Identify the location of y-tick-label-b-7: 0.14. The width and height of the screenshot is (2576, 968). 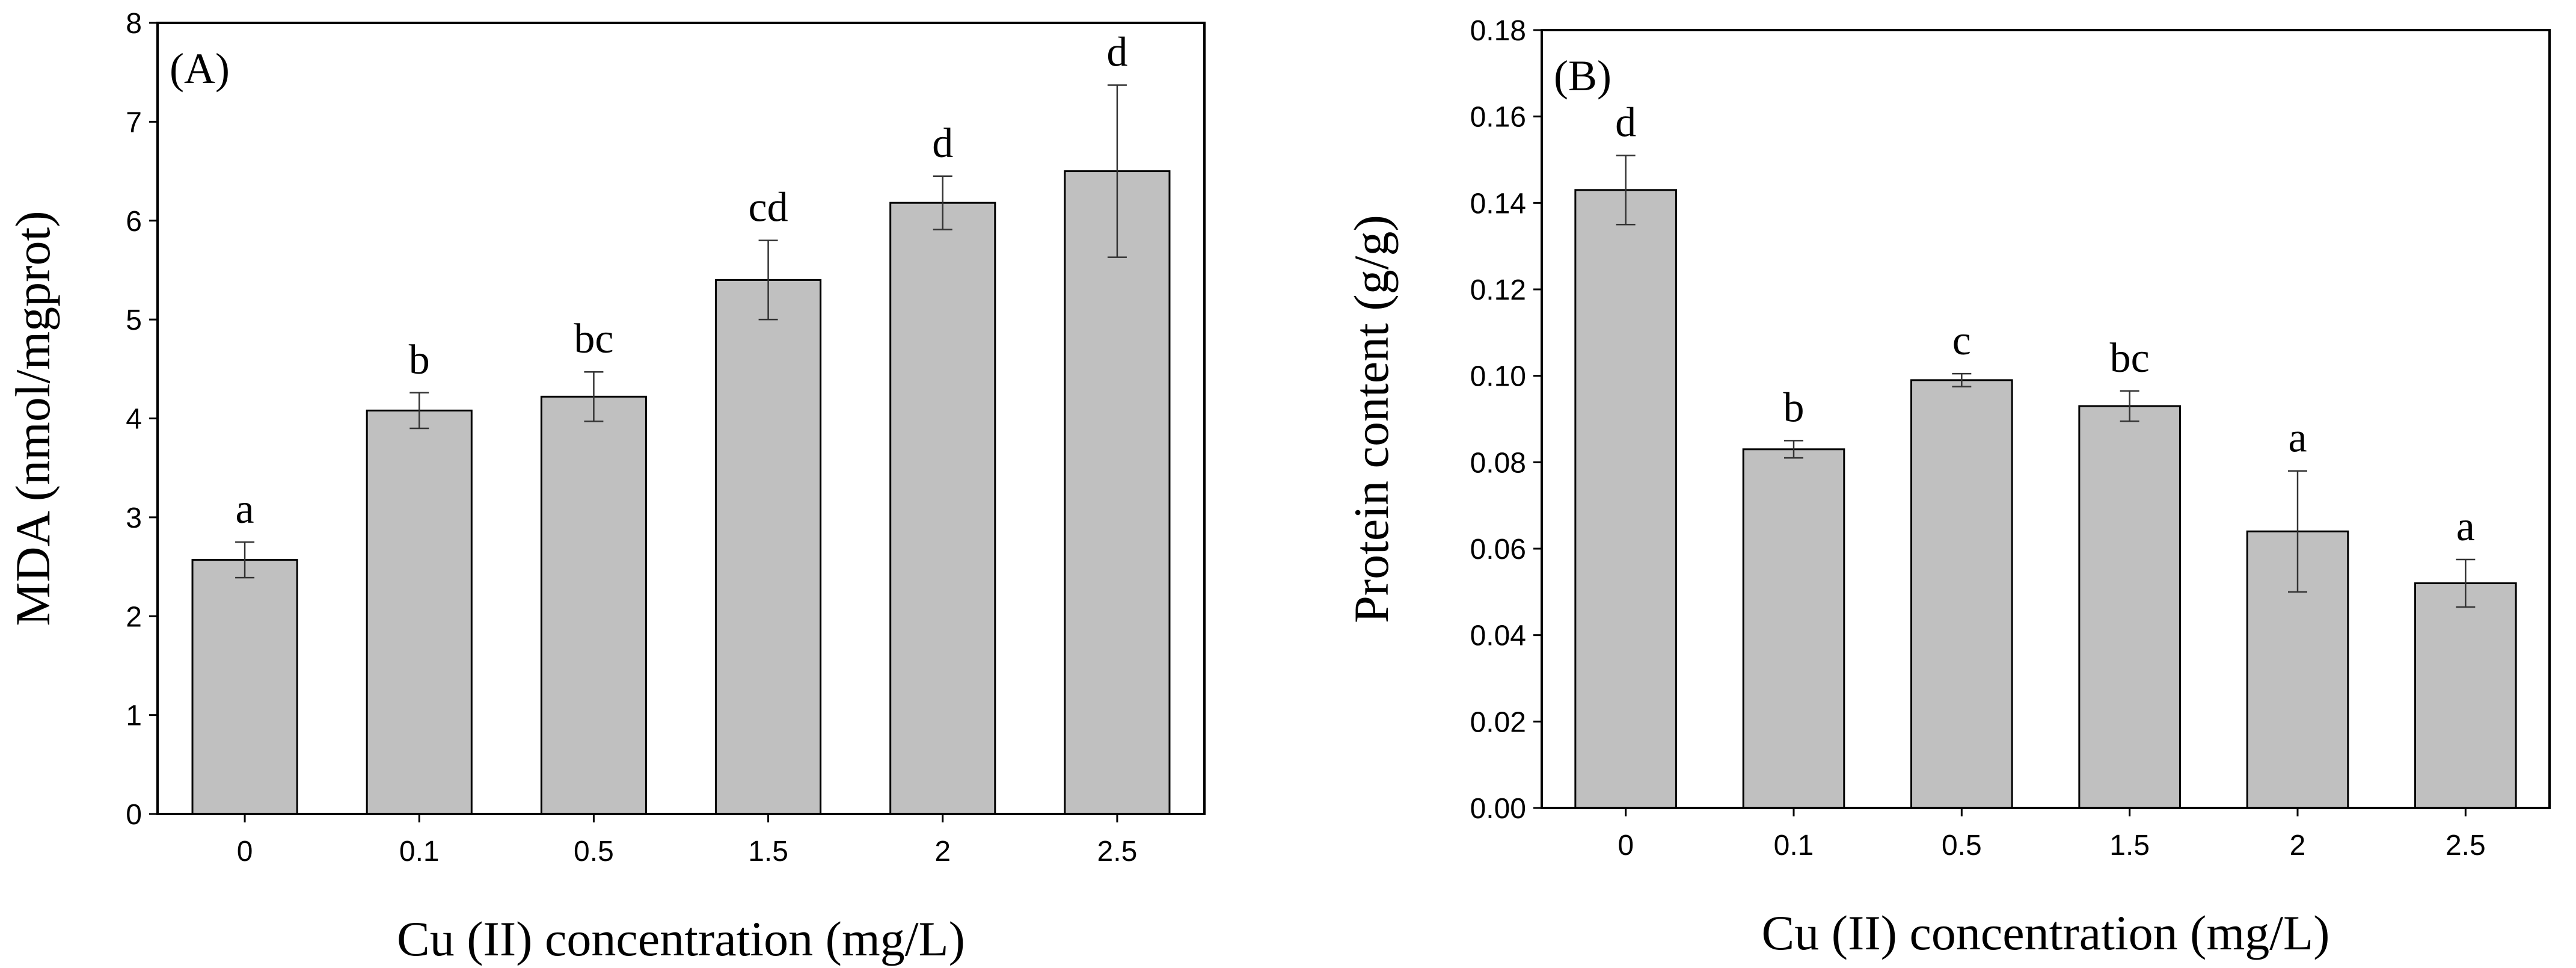
(1498, 204).